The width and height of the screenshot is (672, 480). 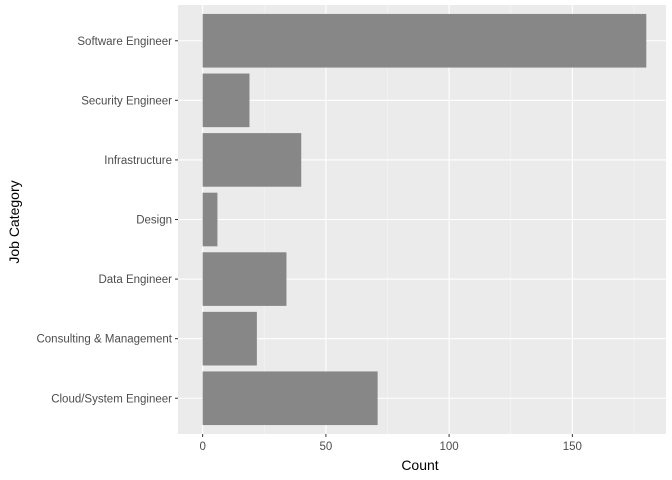 What do you see at coordinates (138, 161) in the screenshot?
I see `y-tick-label: Infrastructure` at bounding box center [138, 161].